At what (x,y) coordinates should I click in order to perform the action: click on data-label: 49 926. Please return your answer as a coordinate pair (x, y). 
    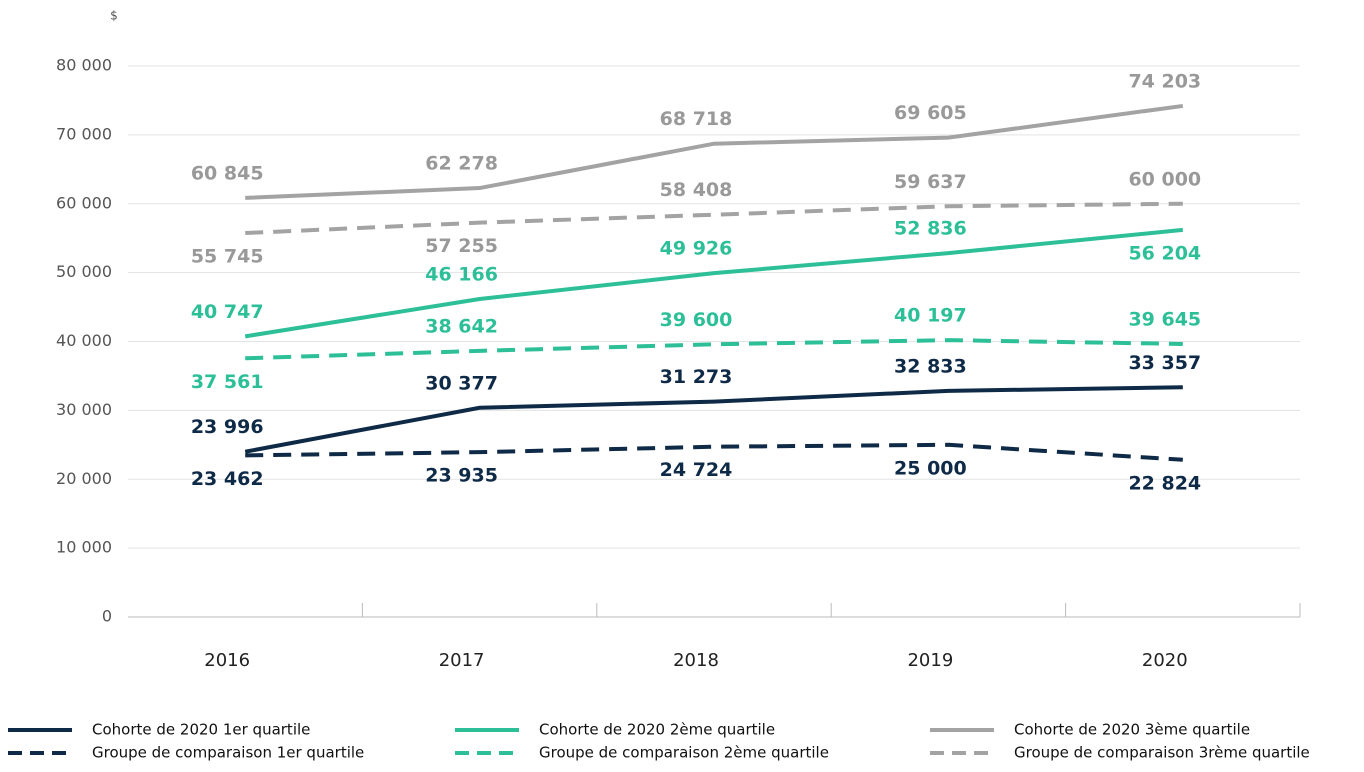
    Looking at the image, I should click on (696, 249).